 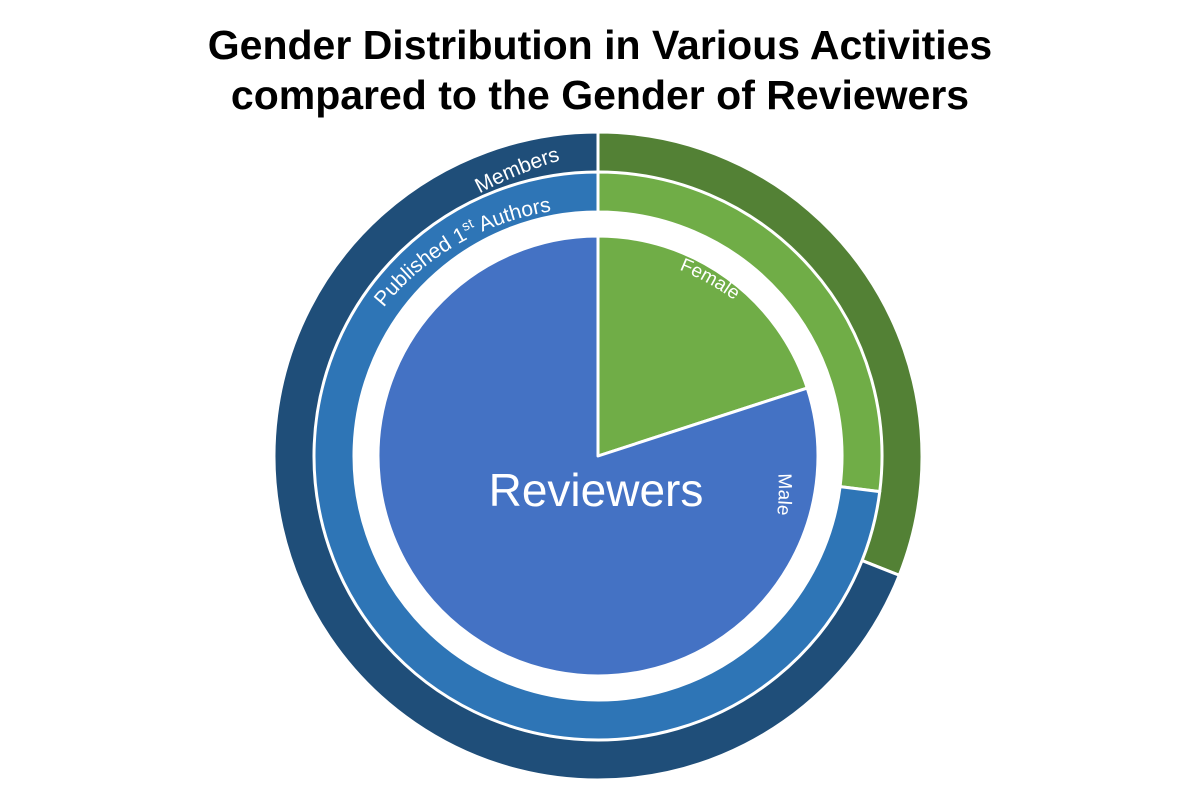 What do you see at coordinates (702, 346) in the screenshot?
I see `slice-reviewers-female` at bounding box center [702, 346].